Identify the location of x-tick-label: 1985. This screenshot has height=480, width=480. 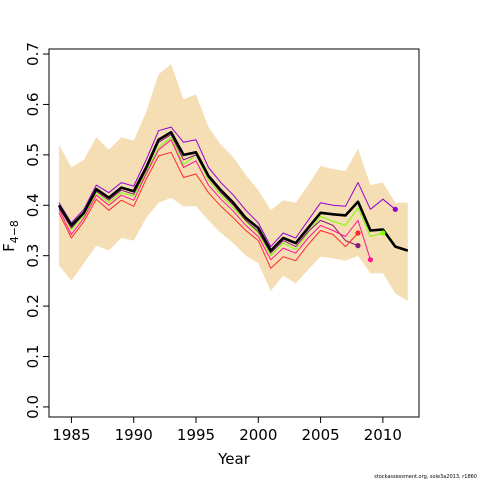
(71, 435).